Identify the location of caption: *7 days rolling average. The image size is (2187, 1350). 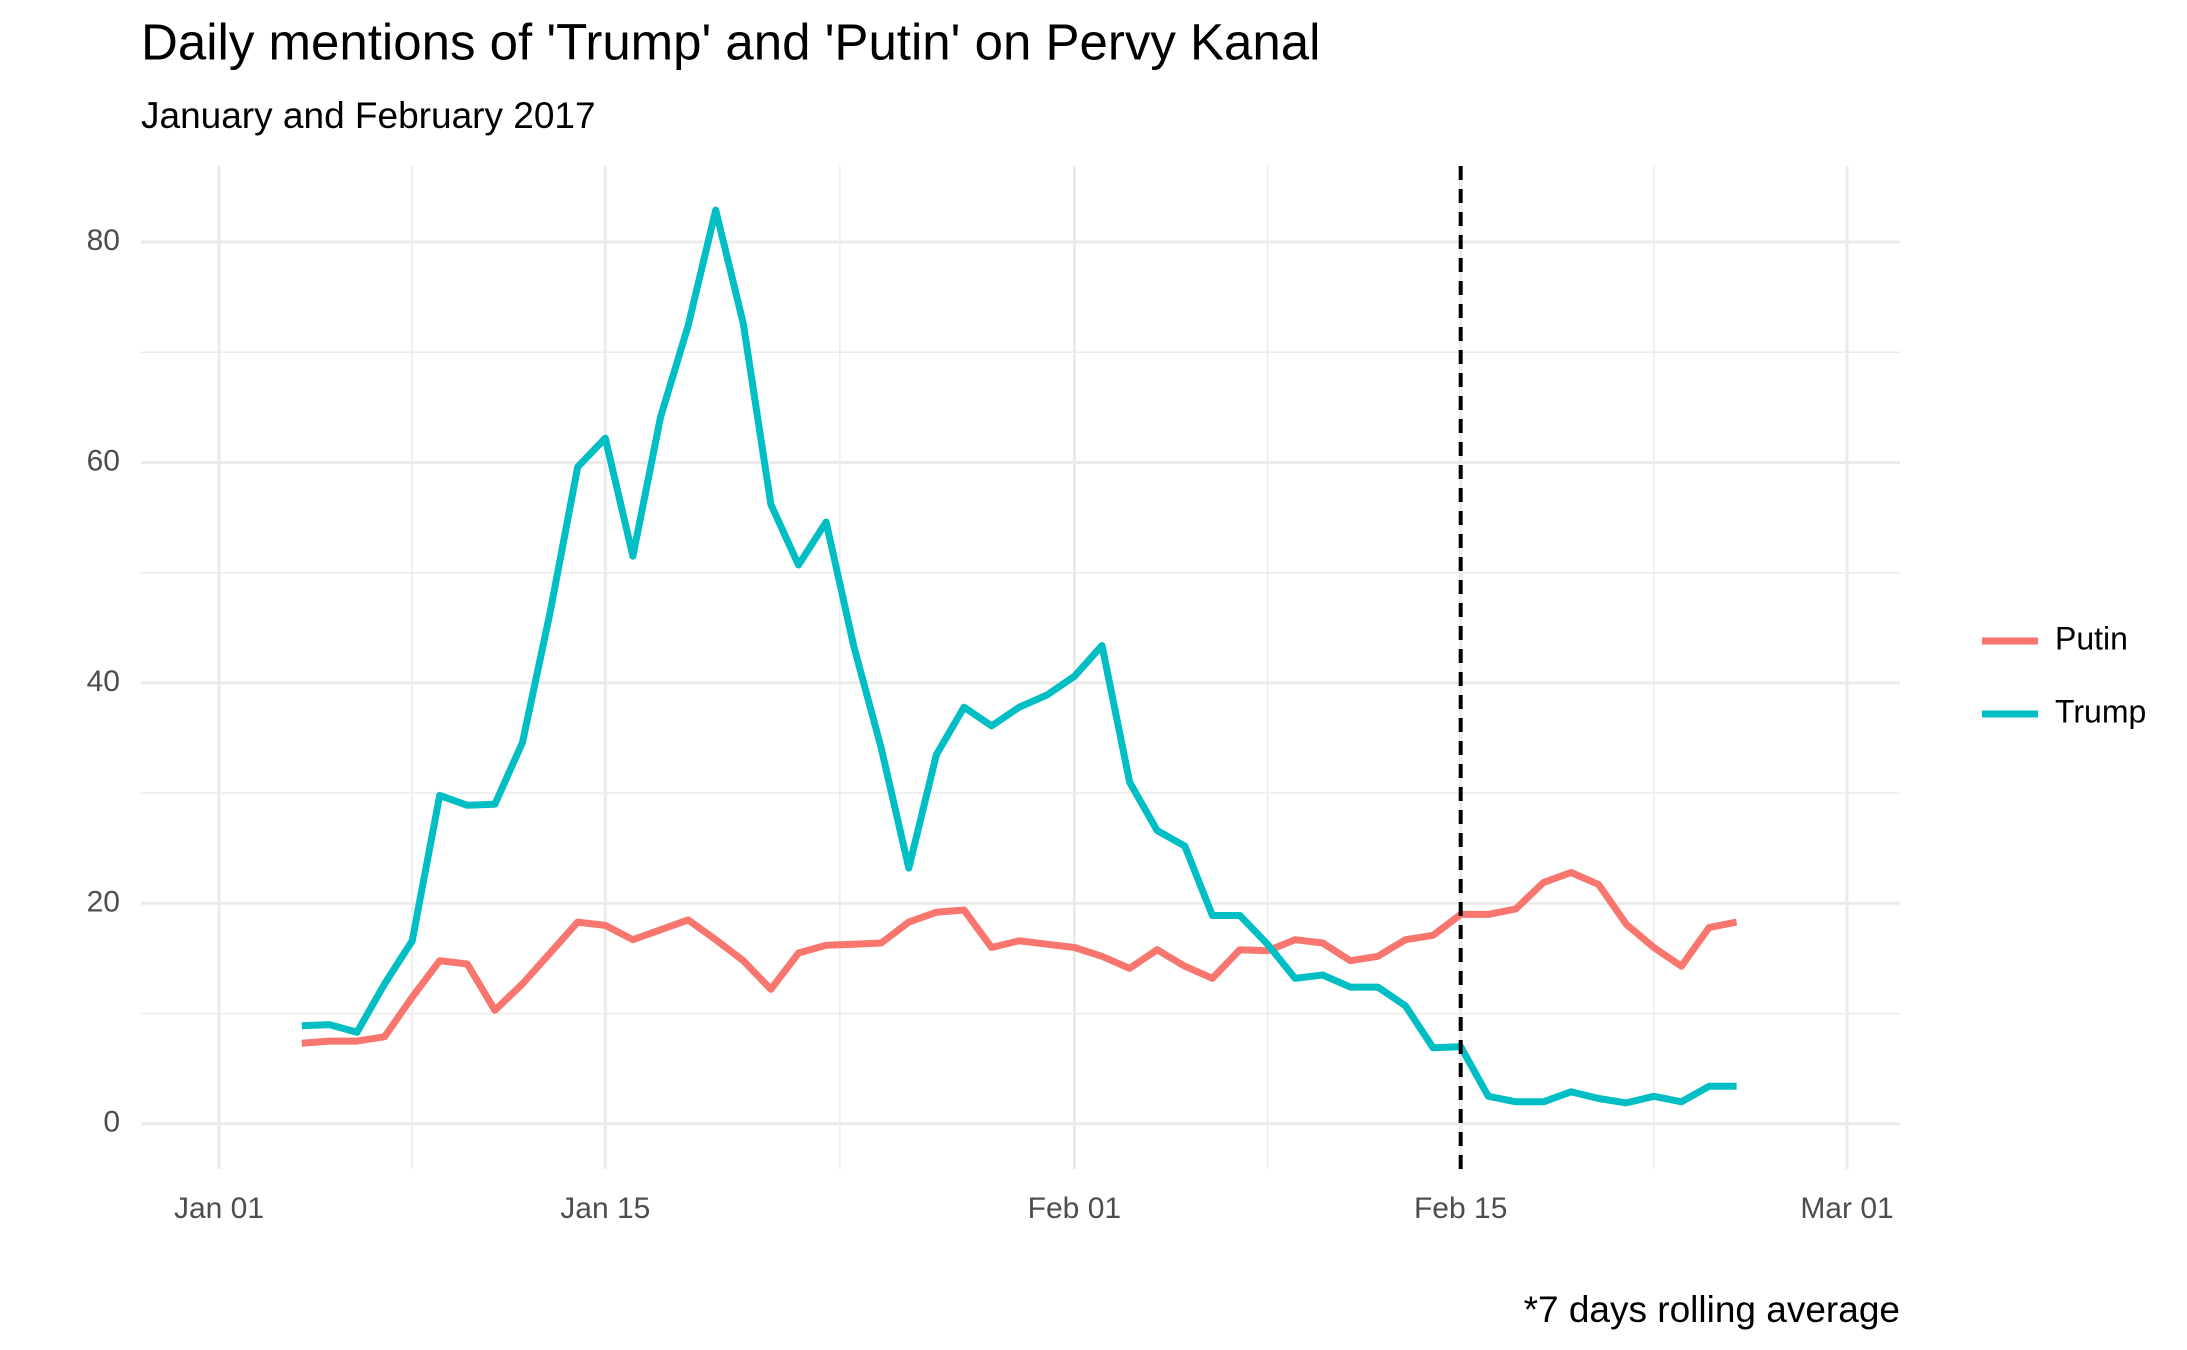
(1712, 1309).